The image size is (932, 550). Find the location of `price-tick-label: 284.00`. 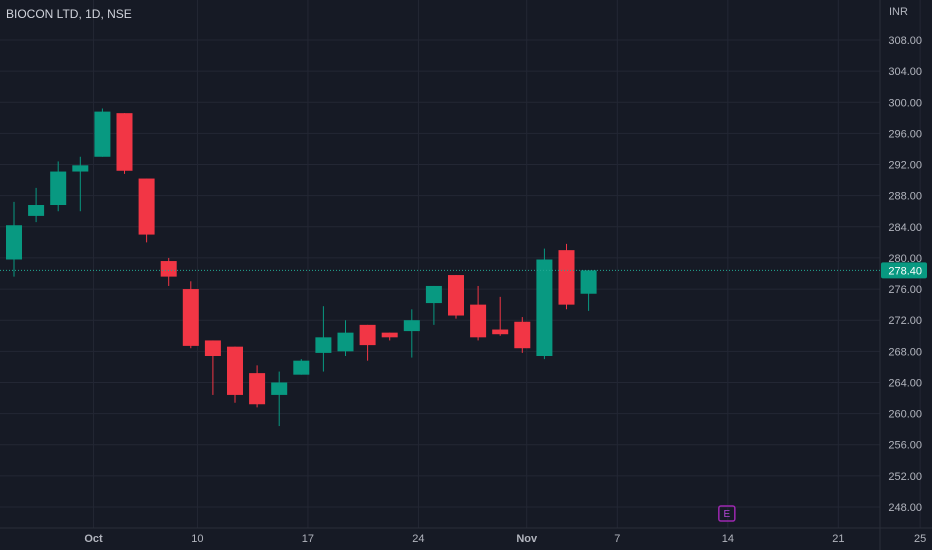

price-tick-label: 284.00 is located at coordinates (905, 228).